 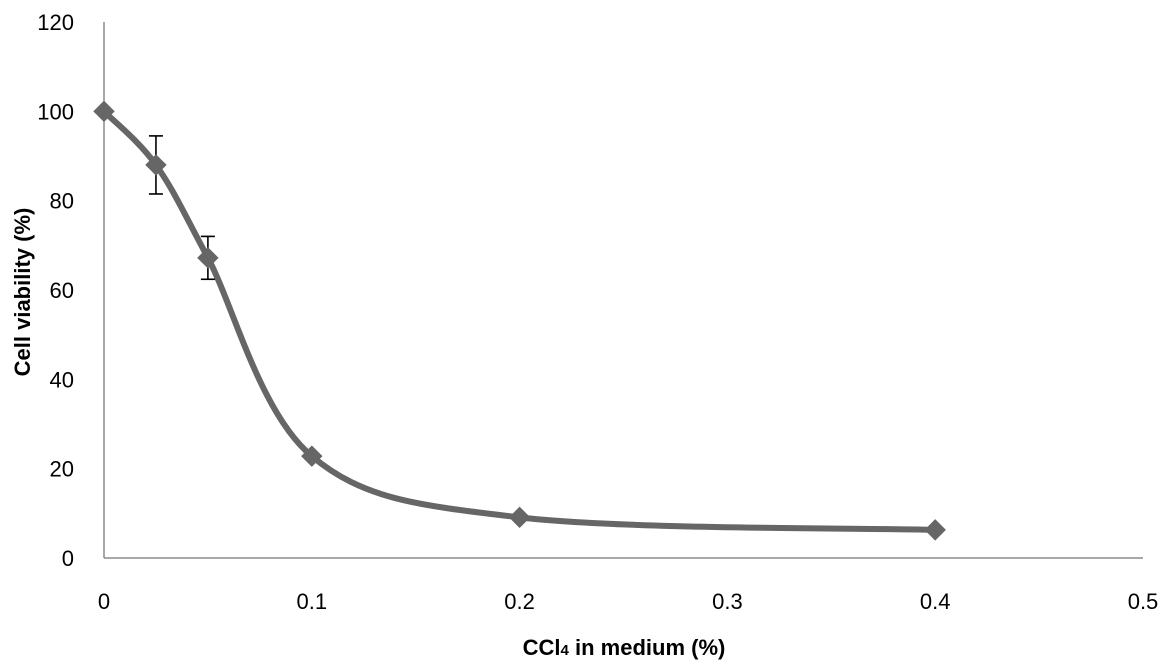 What do you see at coordinates (62, 379) in the screenshot?
I see `y-tick-label: 40` at bounding box center [62, 379].